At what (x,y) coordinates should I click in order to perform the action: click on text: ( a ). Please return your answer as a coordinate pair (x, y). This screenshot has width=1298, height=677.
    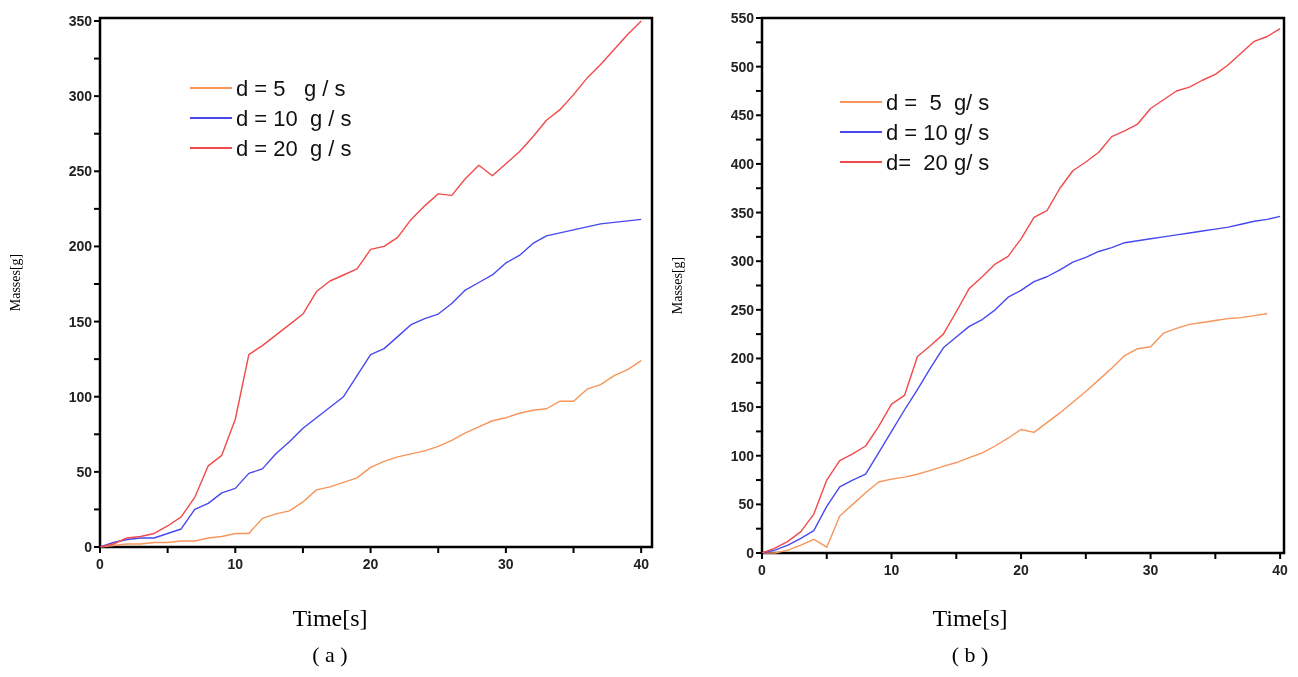
    Looking at the image, I should click on (330, 654).